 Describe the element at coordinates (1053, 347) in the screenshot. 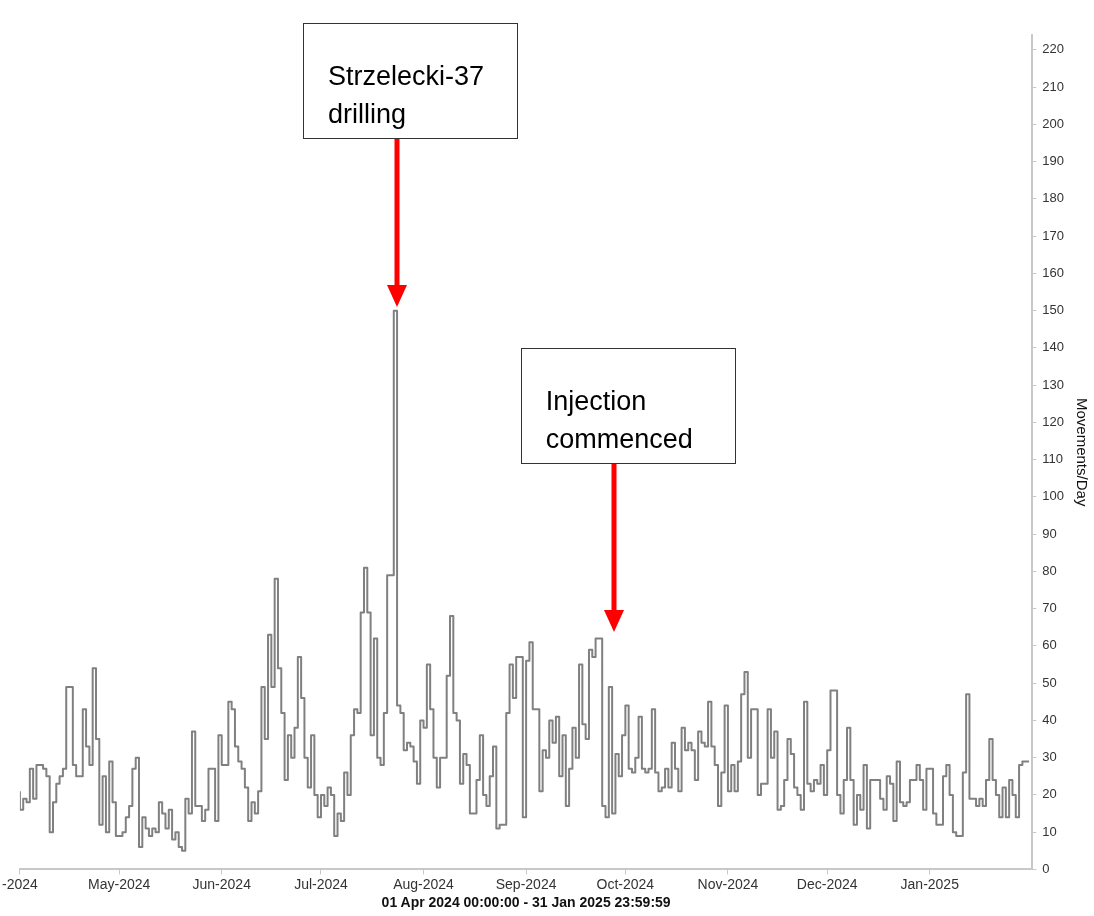

I see `y-tick-label: 140` at that location.